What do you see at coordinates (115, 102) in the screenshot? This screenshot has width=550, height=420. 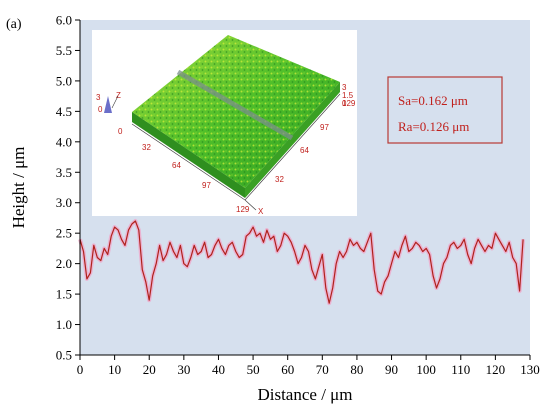 I see `inset-z-axis-line` at bounding box center [115, 102].